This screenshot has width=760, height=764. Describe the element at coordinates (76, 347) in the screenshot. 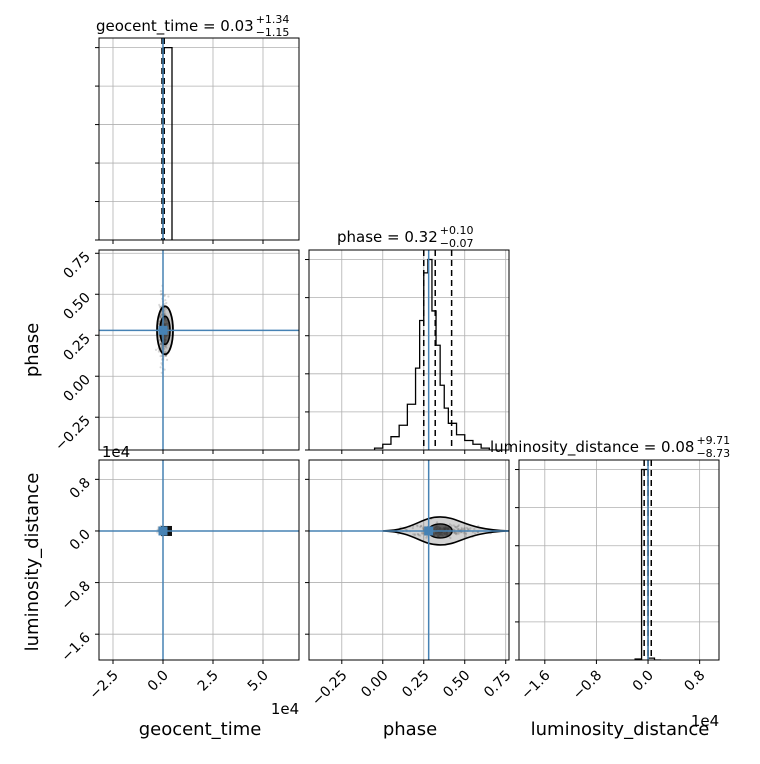

I see `y-tick-label: 0.25` at that location.